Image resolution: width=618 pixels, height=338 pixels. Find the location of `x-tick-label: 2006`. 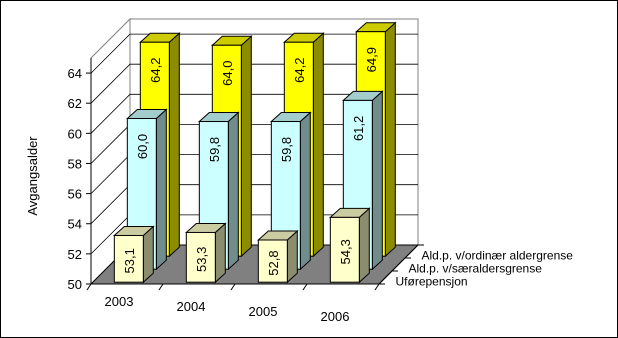

x-tick-label: 2006 is located at coordinates (335, 316).